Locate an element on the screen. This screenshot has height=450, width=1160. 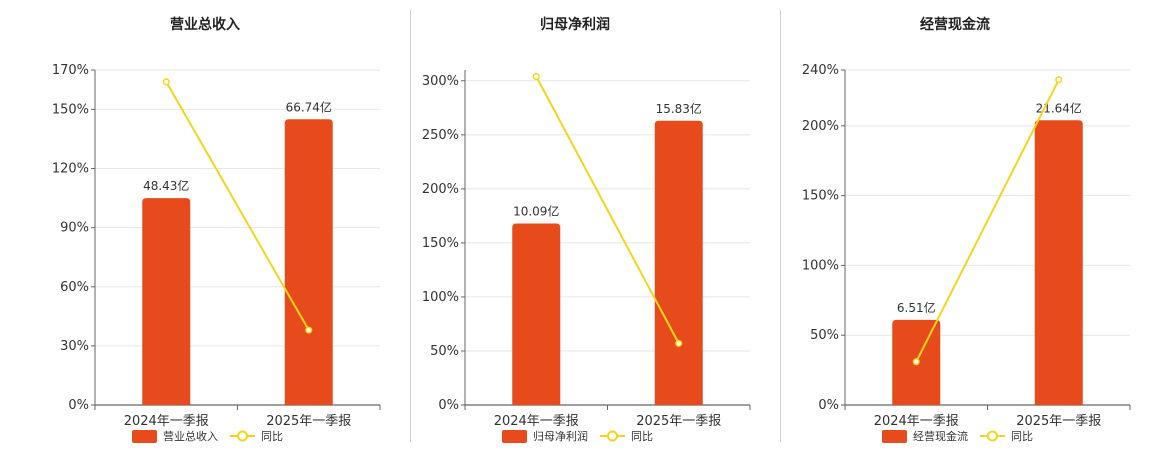
y-tick-label: 170% is located at coordinates (70, 70).